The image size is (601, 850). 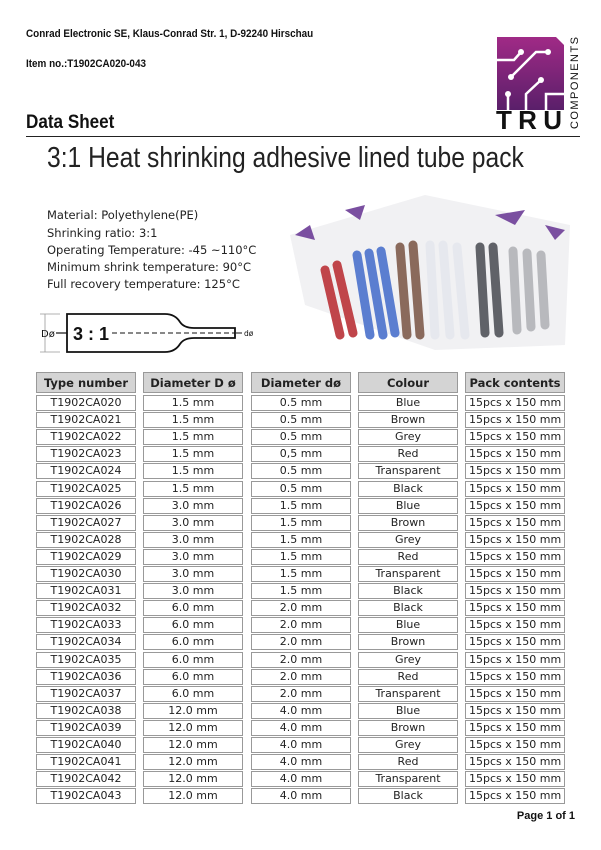 I want to click on ratio-label: 3 : 1, so click(x=91, y=334).